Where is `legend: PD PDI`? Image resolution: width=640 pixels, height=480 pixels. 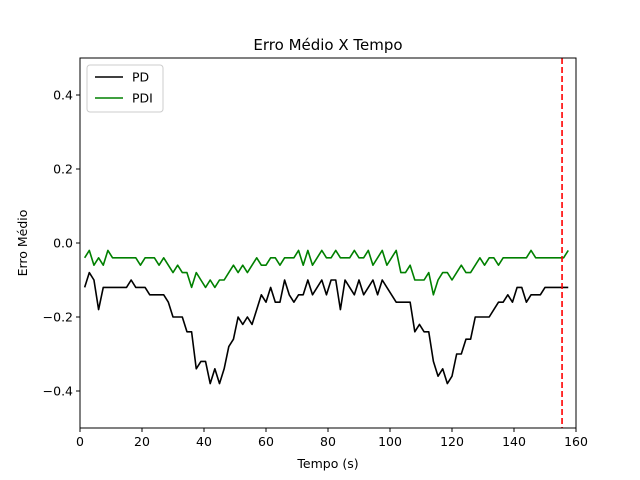
legend: PD PDI is located at coordinates (125, 88).